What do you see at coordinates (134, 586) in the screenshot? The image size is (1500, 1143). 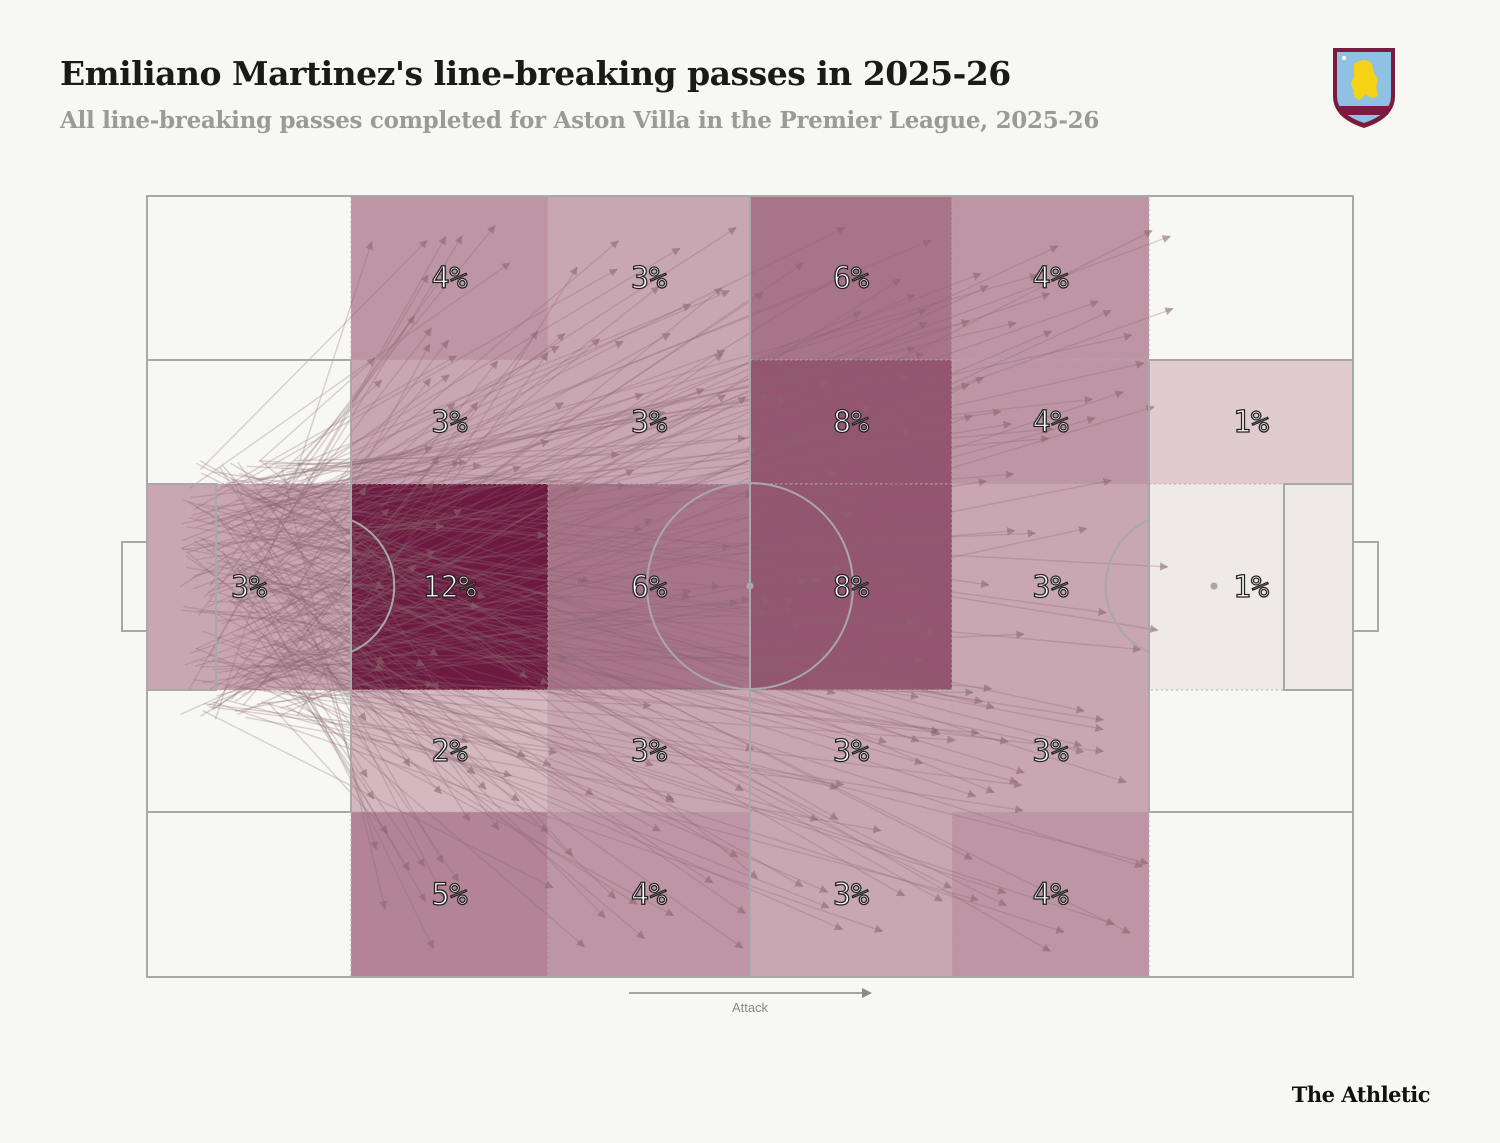 I see `left-goal` at bounding box center [134, 586].